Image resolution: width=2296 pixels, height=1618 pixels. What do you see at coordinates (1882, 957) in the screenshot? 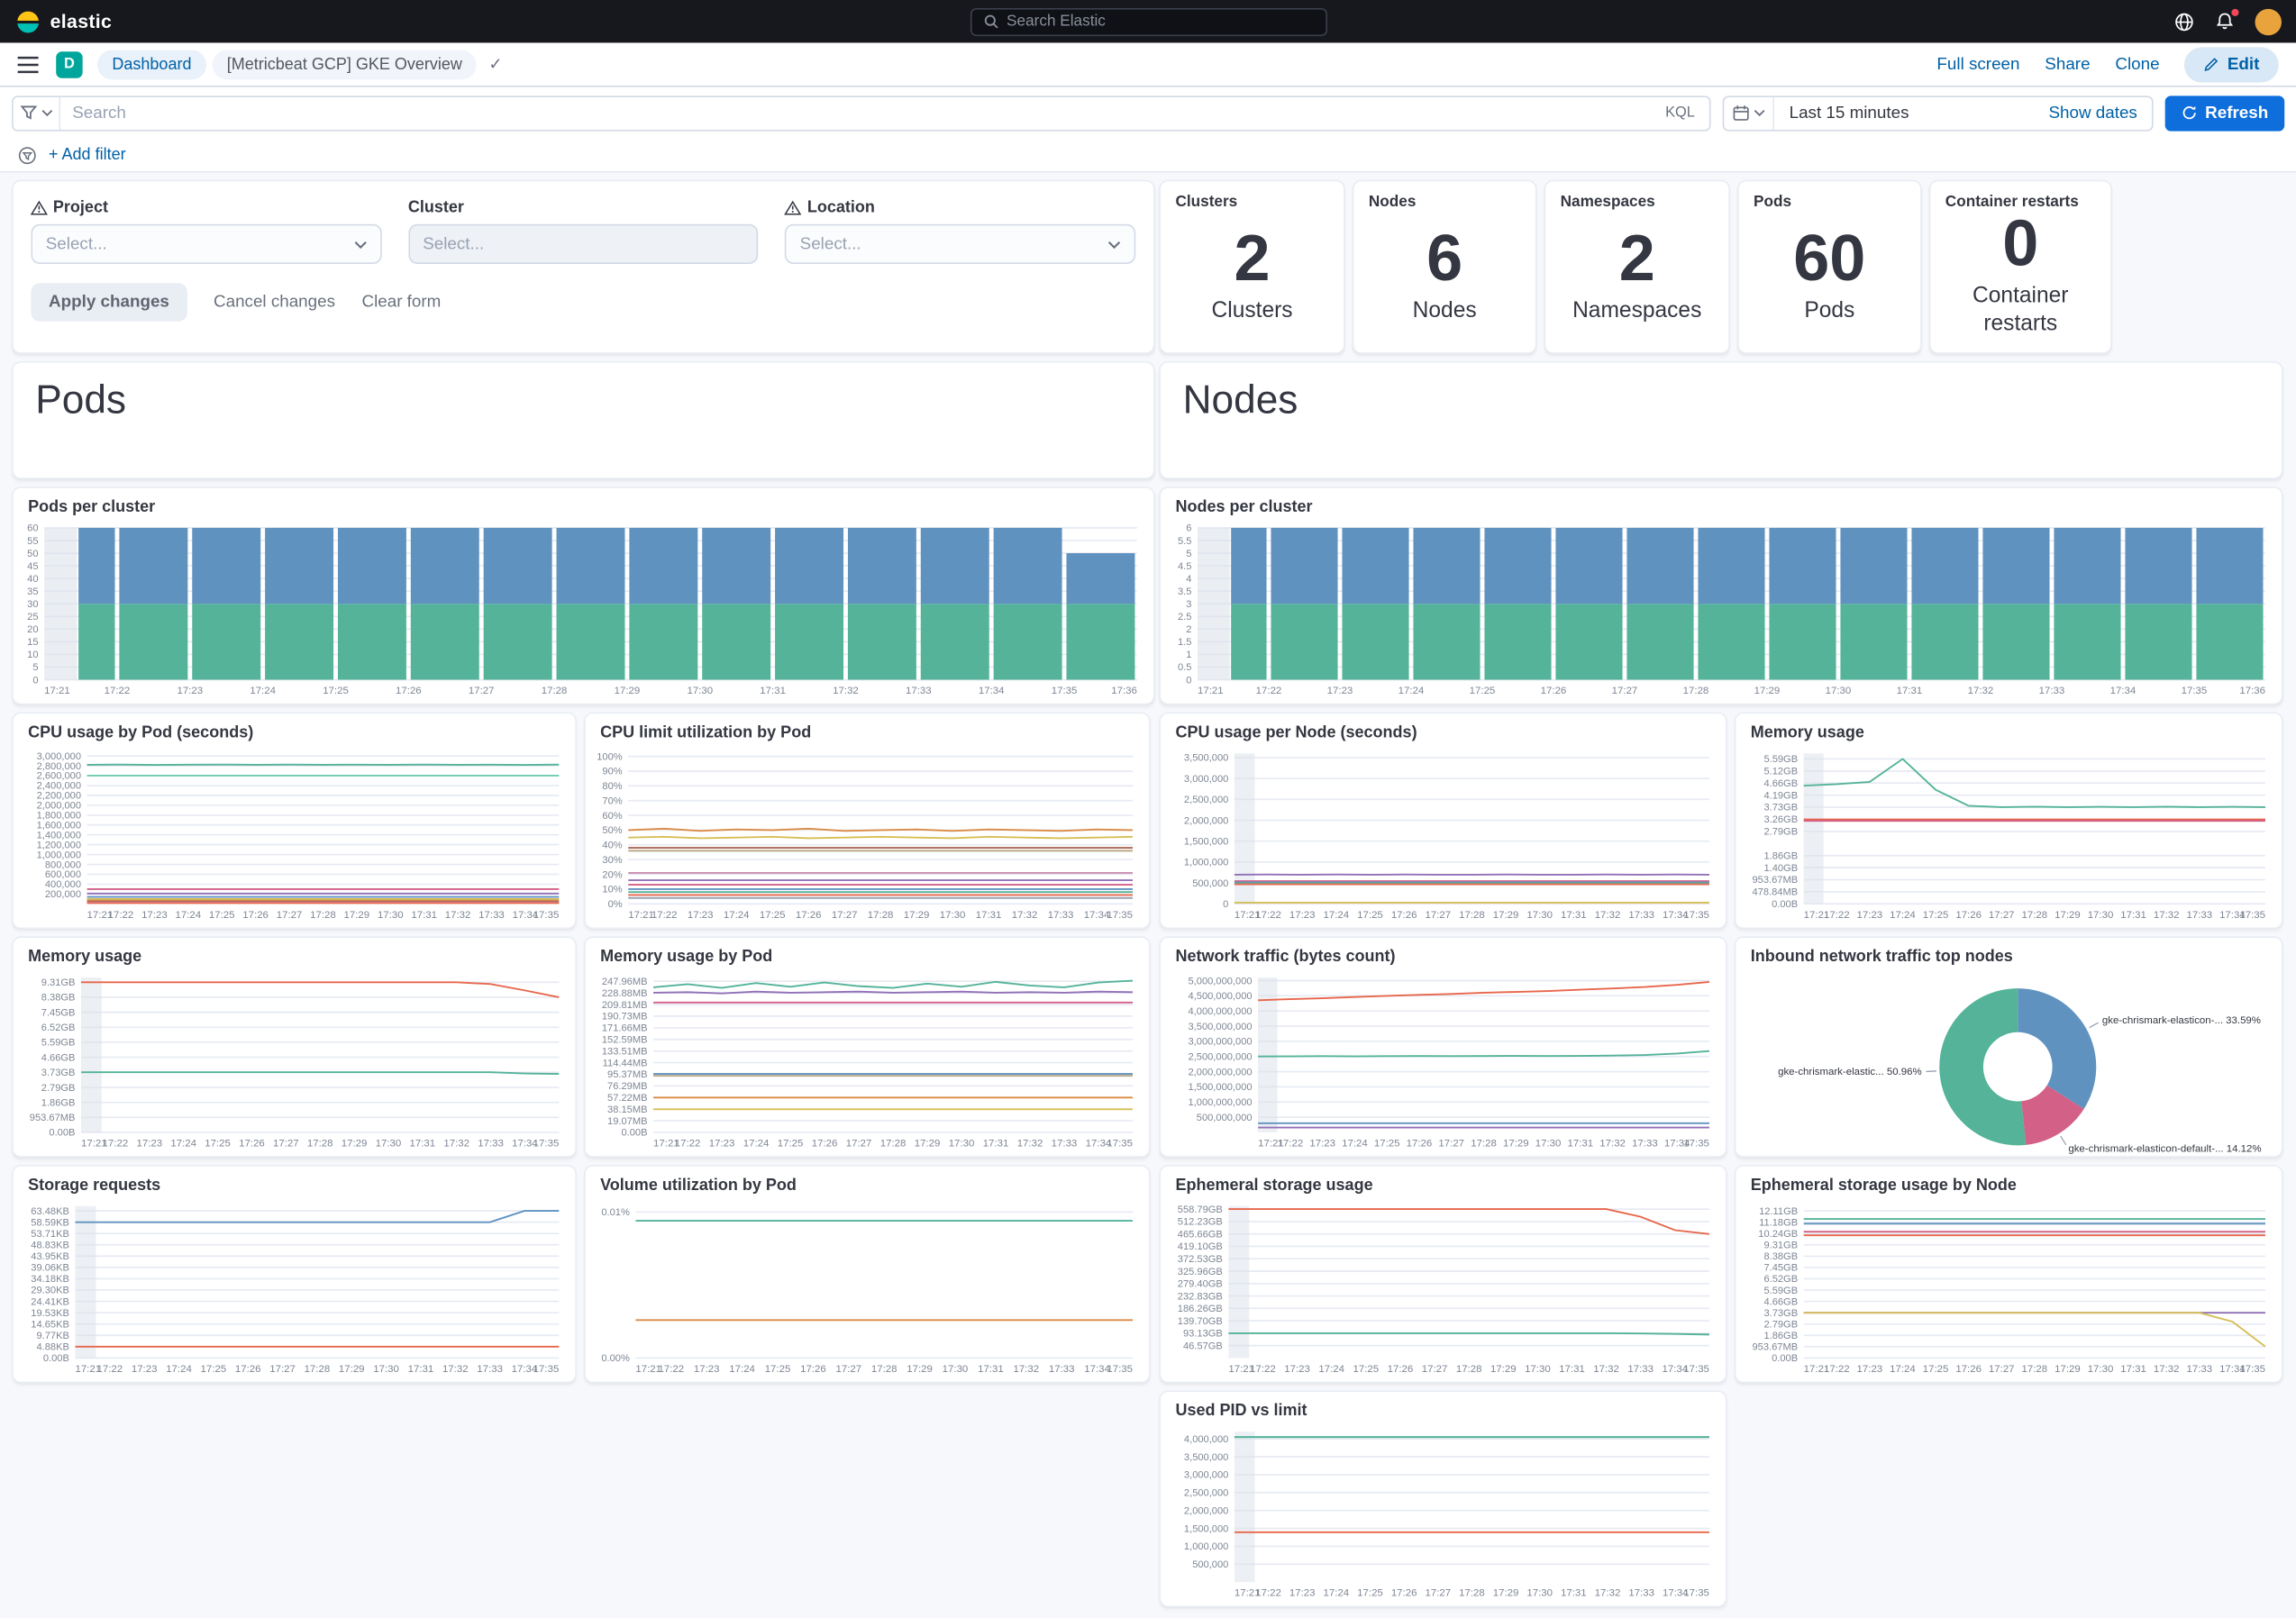
I see `chart-title: Inbound network traffic top nodes` at bounding box center [1882, 957].